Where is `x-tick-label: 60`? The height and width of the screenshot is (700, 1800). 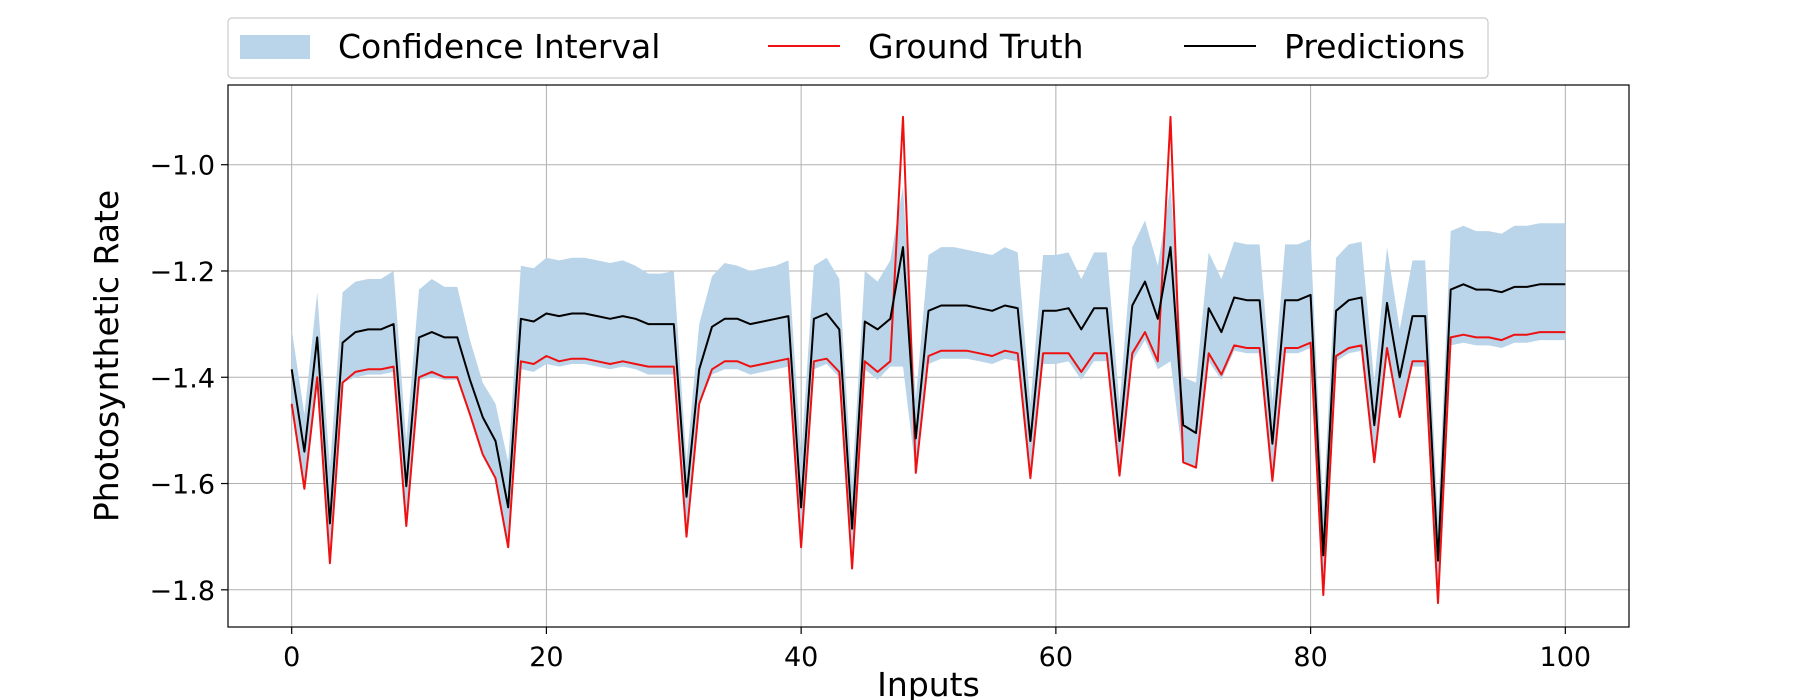 x-tick-label: 60 is located at coordinates (1056, 657).